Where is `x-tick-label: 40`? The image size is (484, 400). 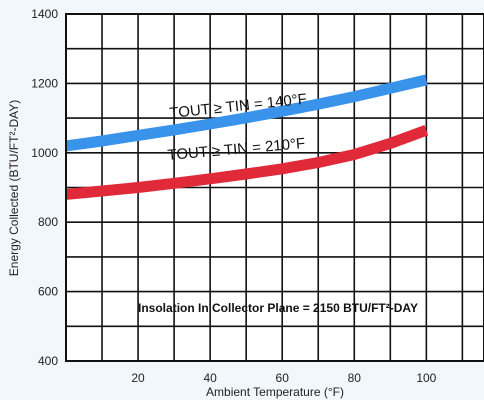
x-tick-label: 40 is located at coordinates (210, 378).